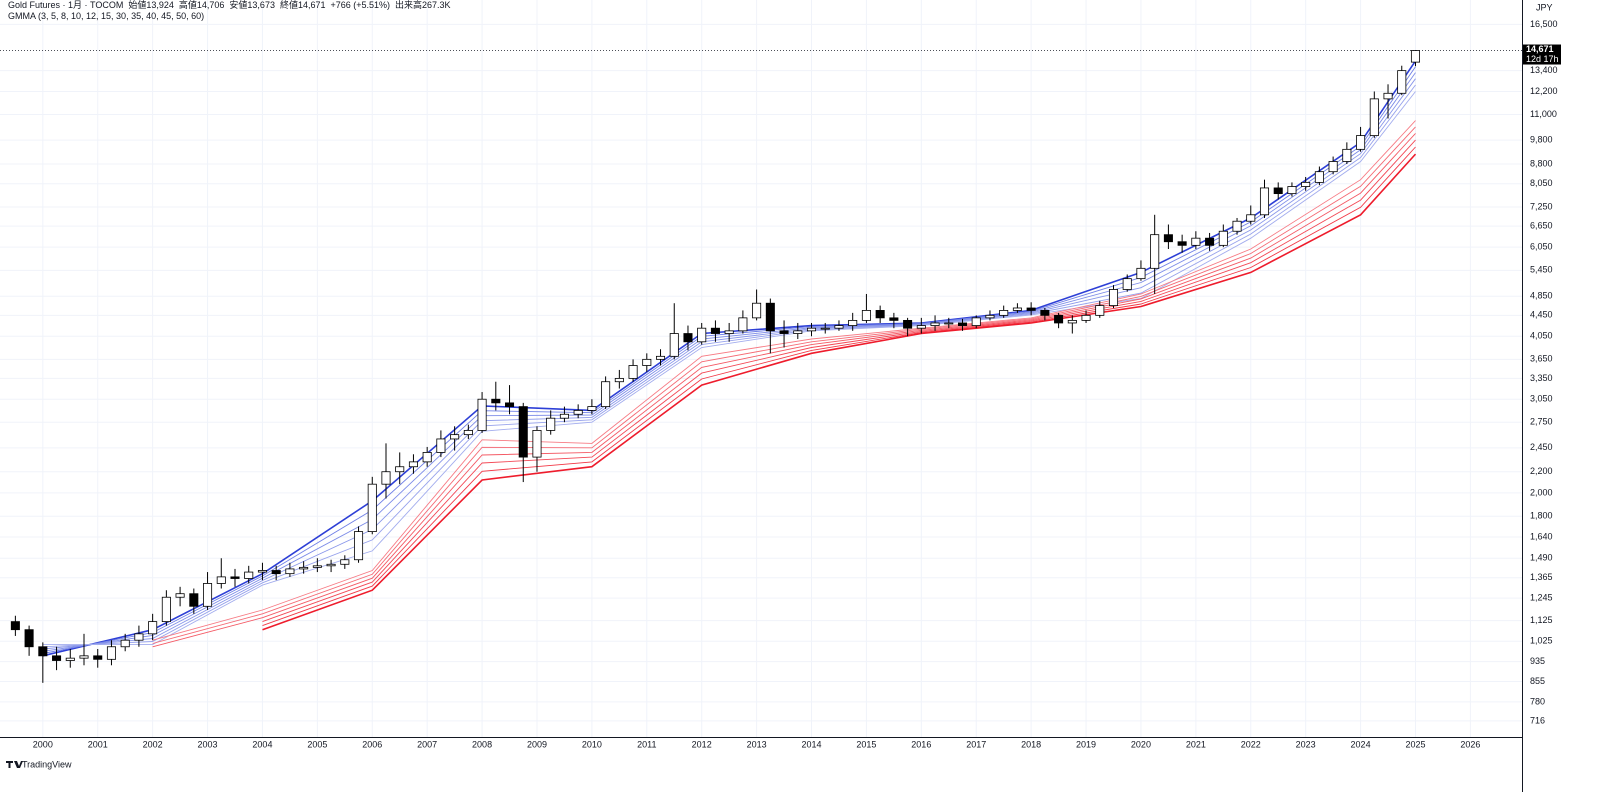 The width and height of the screenshot is (1600, 792). What do you see at coordinates (1541, 336) in the screenshot?
I see `y-tick-label: 4,050` at bounding box center [1541, 336].